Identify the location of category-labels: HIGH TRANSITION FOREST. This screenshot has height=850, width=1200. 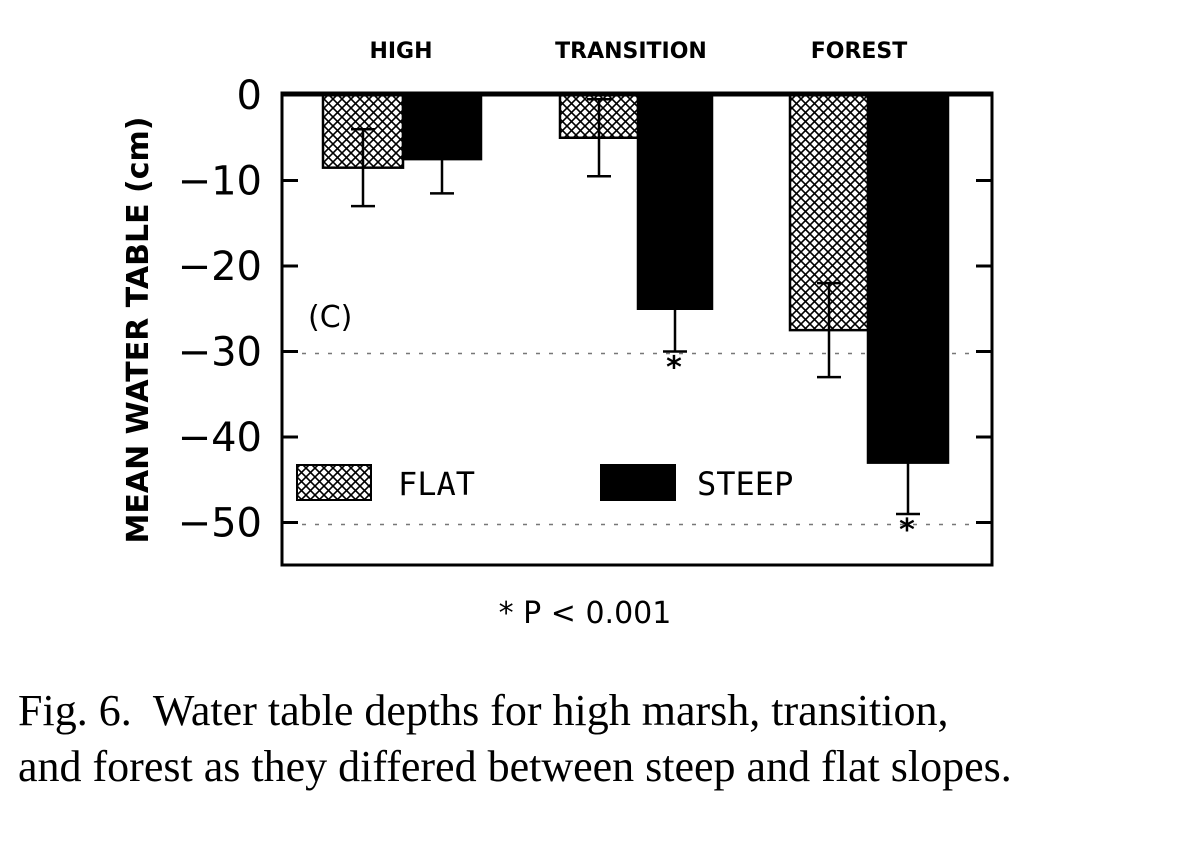
(638, 51).